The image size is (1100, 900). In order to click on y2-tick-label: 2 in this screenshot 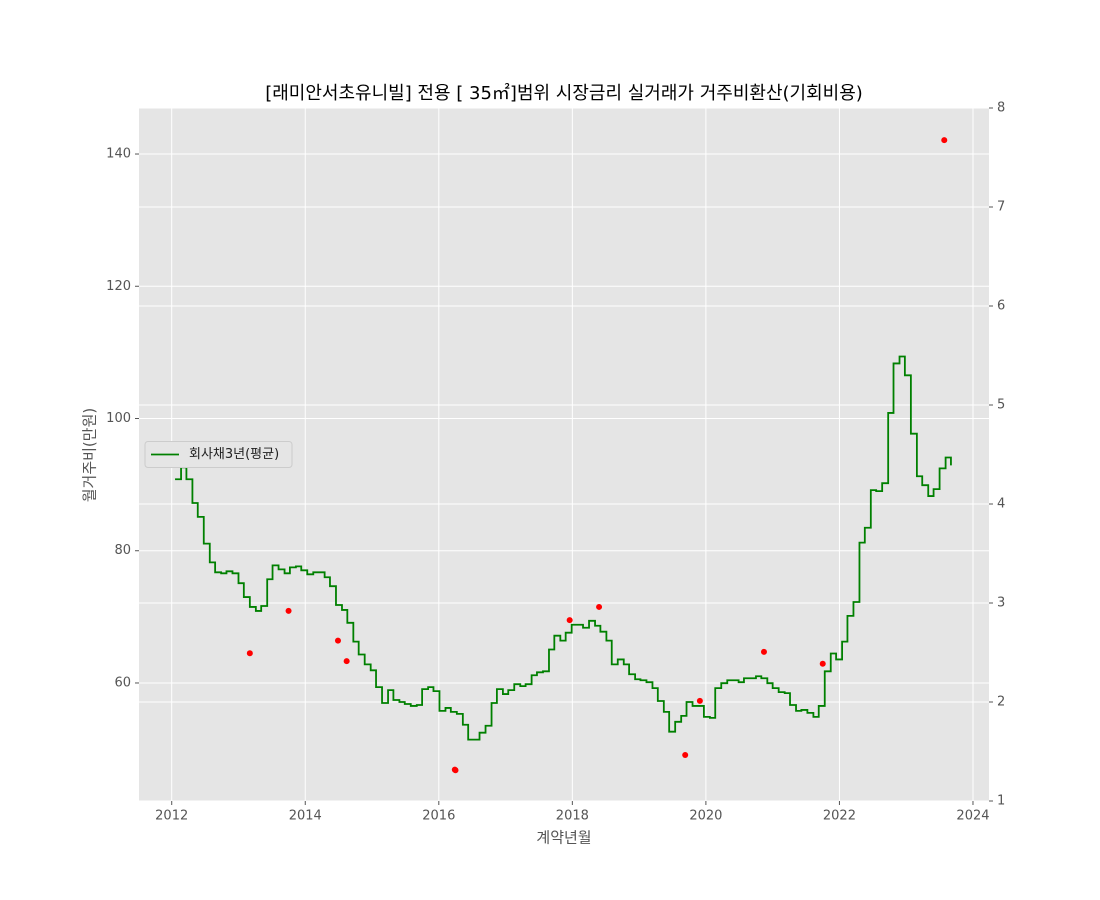, I will do `click(1001, 702)`.